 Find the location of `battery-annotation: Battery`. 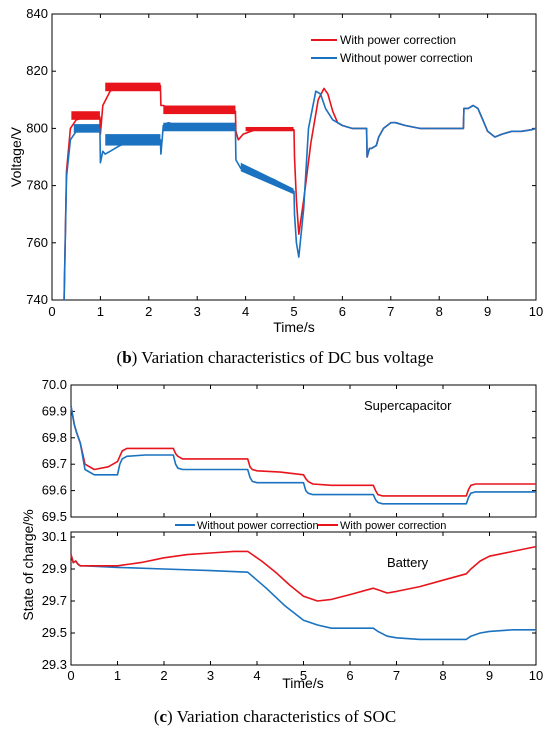

battery-annotation: Battery is located at coordinates (408, 562).